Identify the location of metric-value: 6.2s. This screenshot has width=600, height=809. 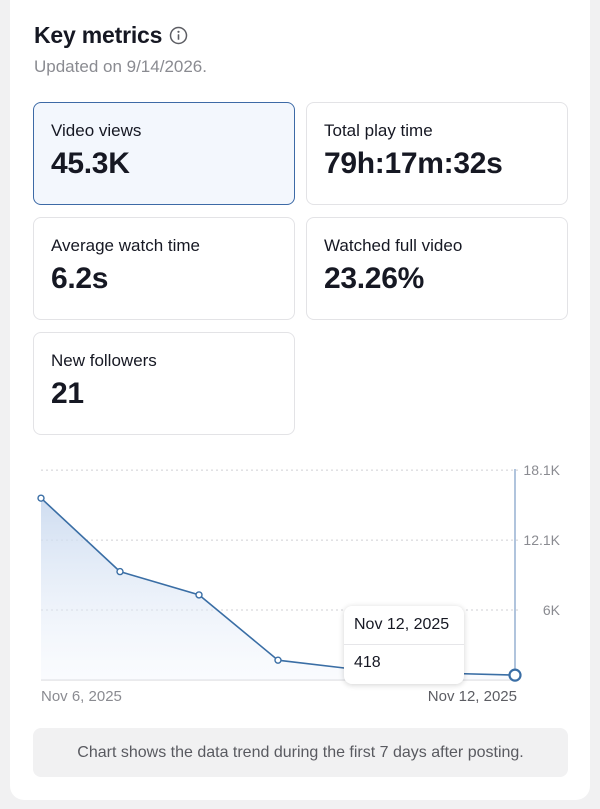
(80, 278).